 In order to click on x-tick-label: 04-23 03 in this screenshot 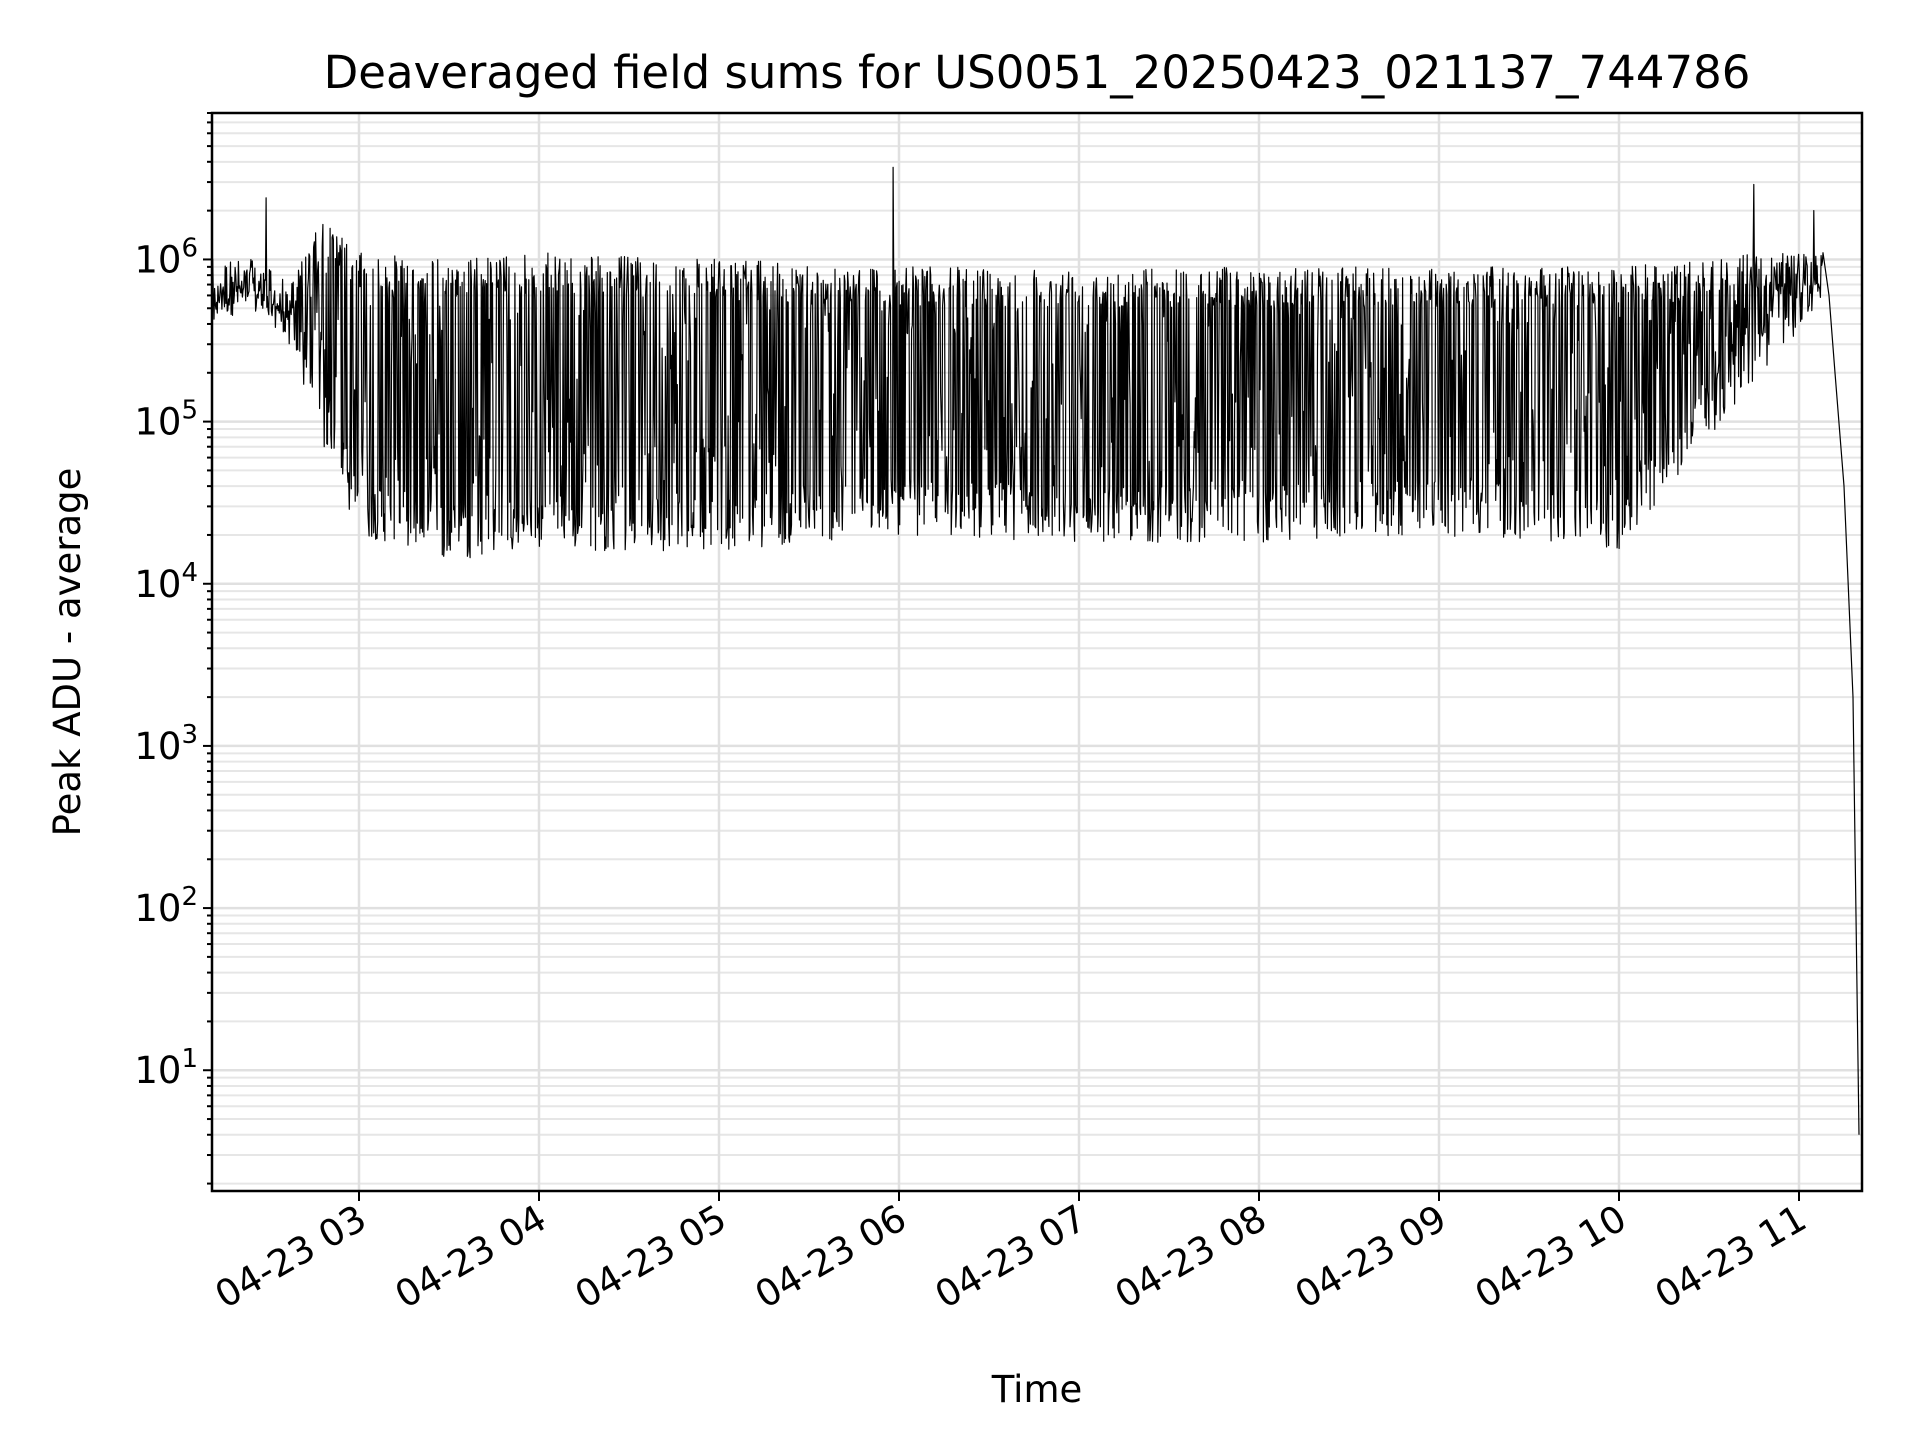, I will do `click(291, 1257)`.